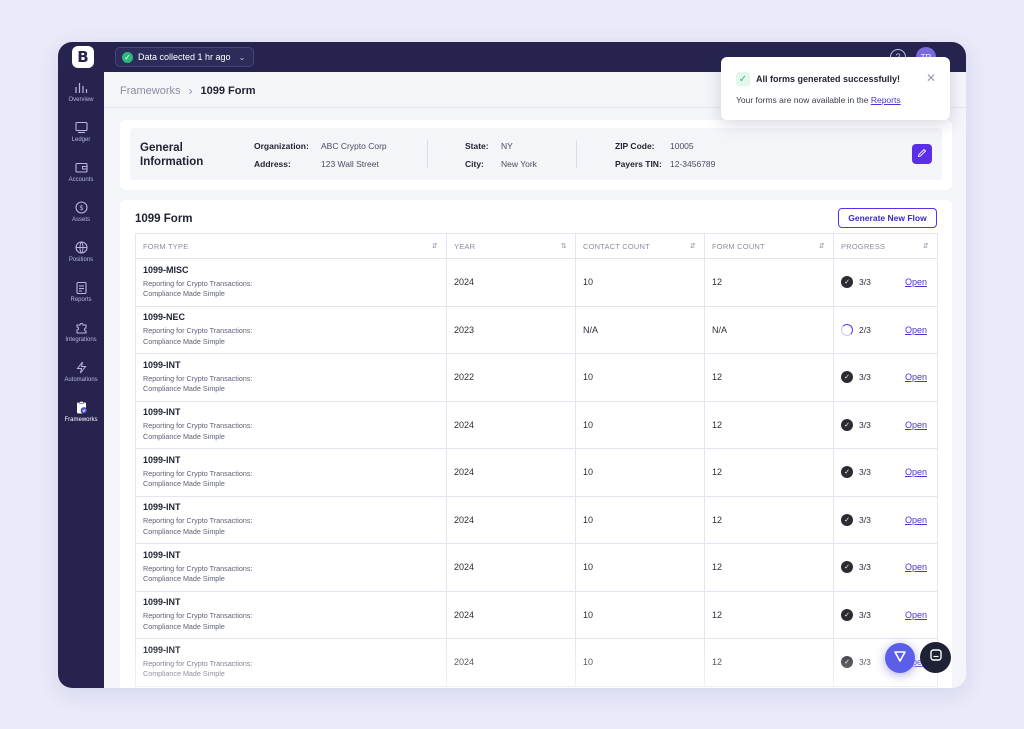 The width and height of the screenshot is (1024, 729). What do you see at coordinates (81, 420) in the screenshot?
I see `sidebar-item-label: Frameworks` at bounding box center [81, 420].